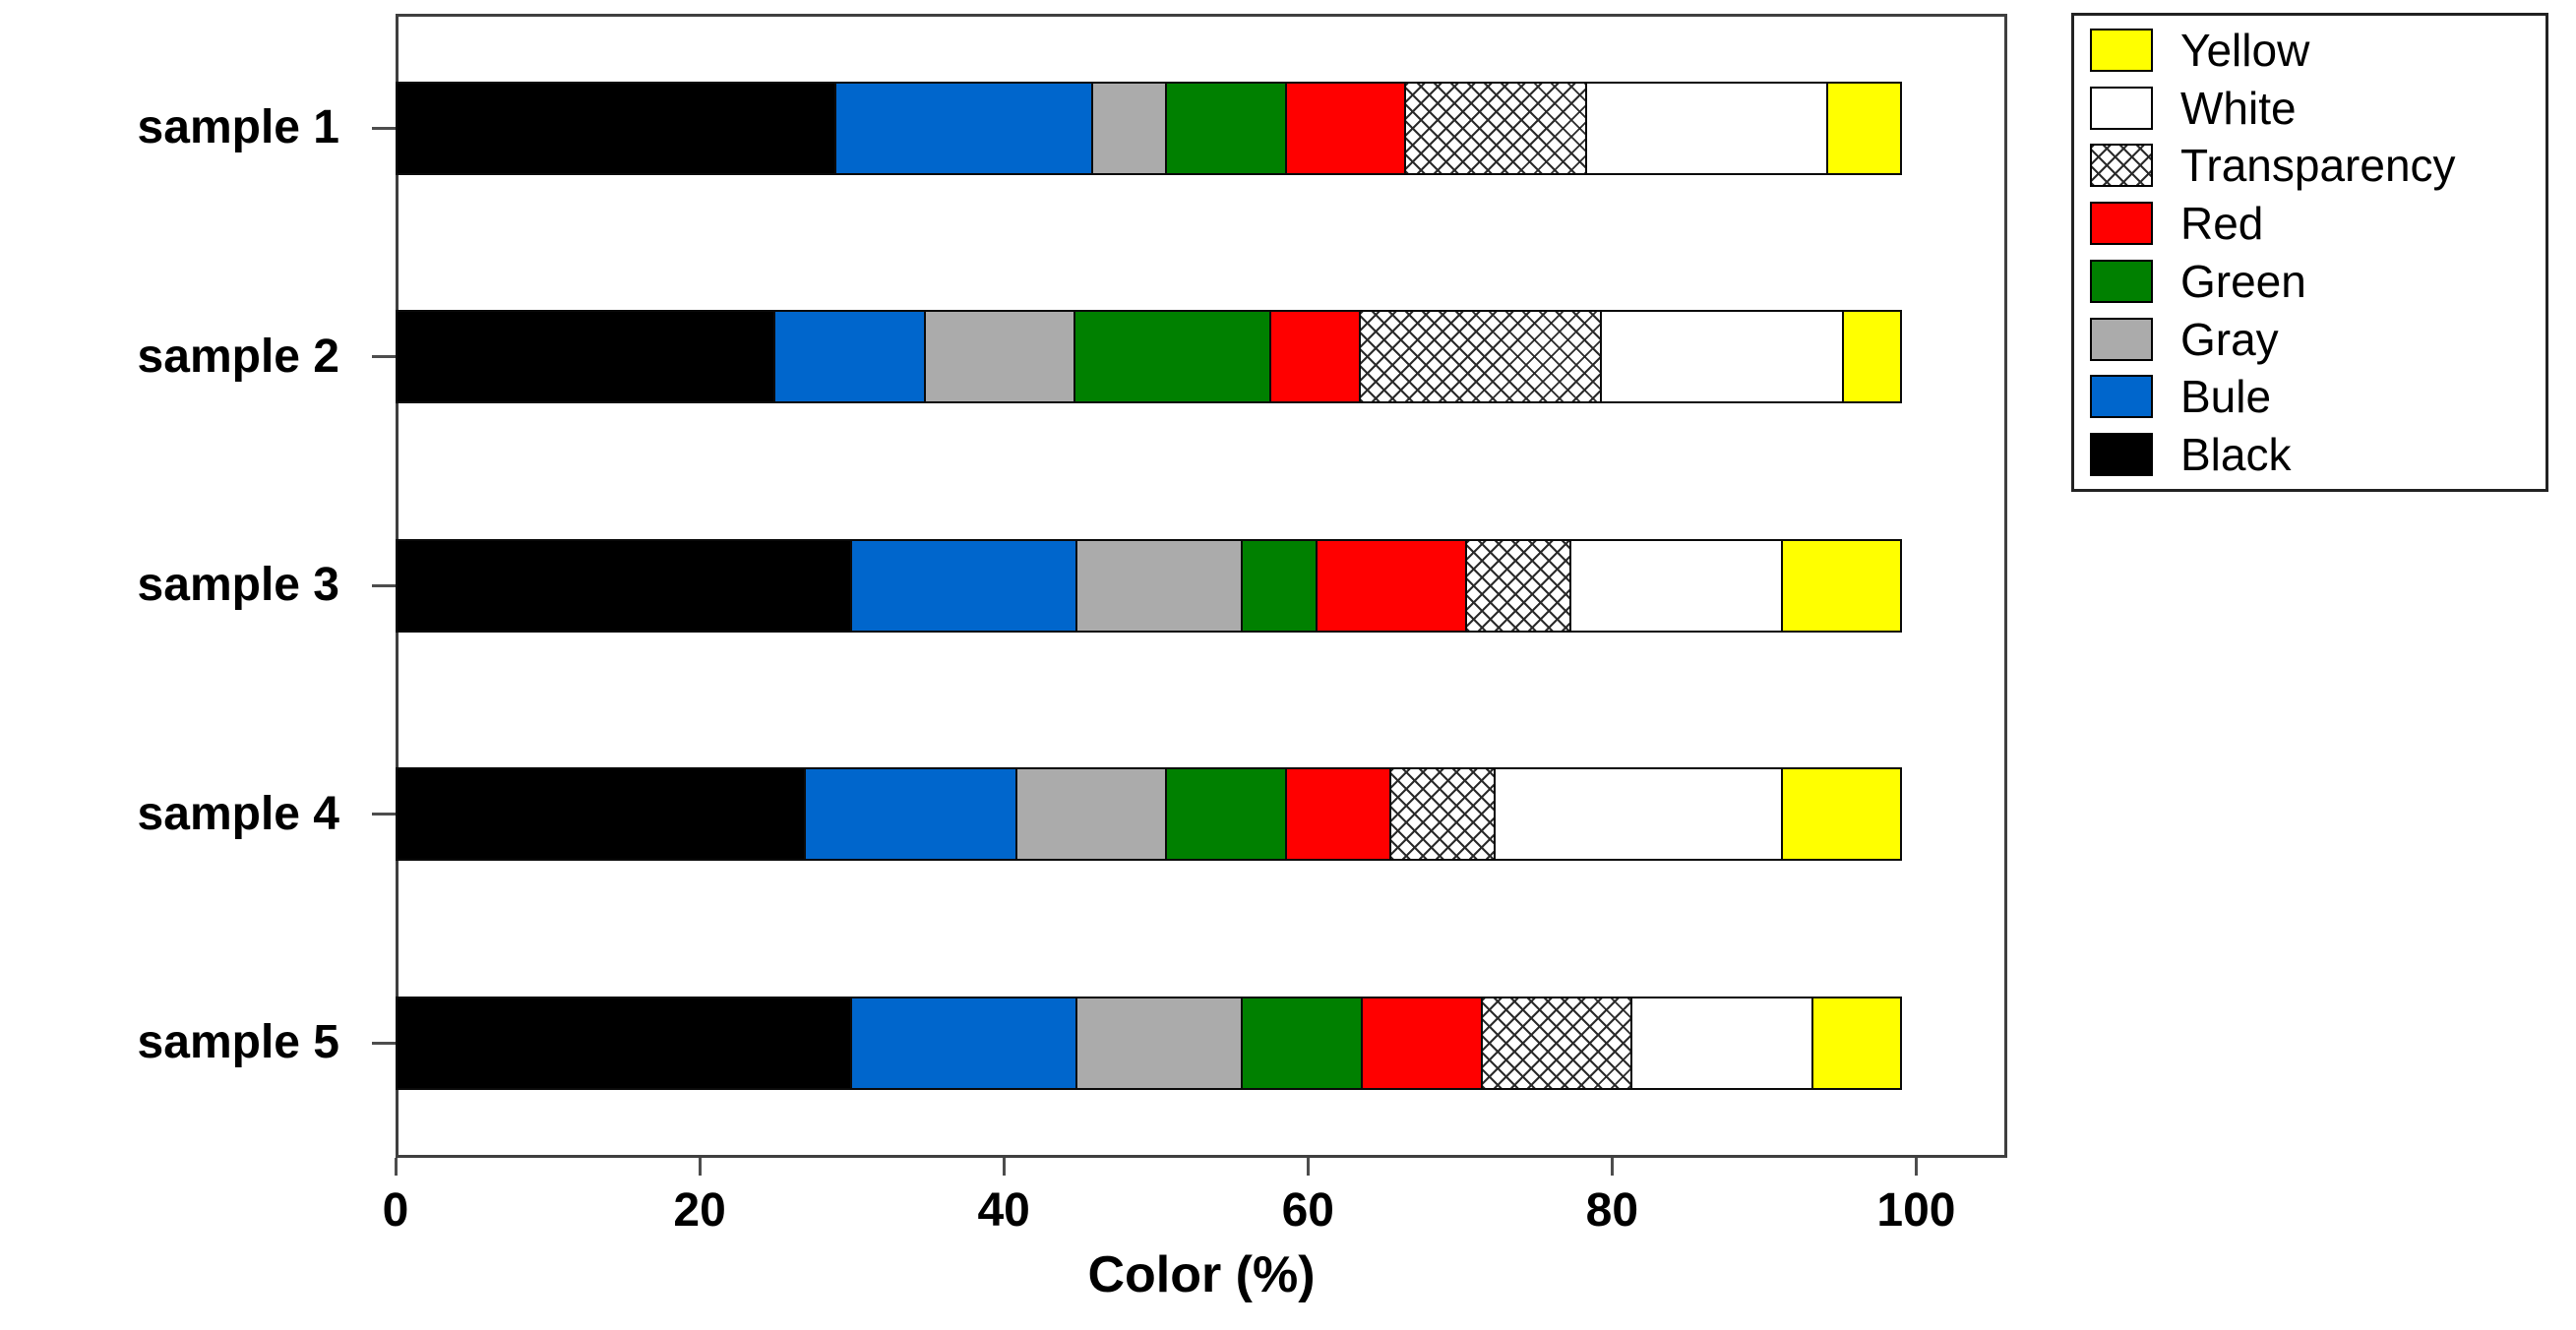 The width and height of the screenshot is (2576, 1330). What do you see at coordinates (2309, 281) in the screenshot?
I see `legend-entry-green: Green` at bounding box center [2309, 281].